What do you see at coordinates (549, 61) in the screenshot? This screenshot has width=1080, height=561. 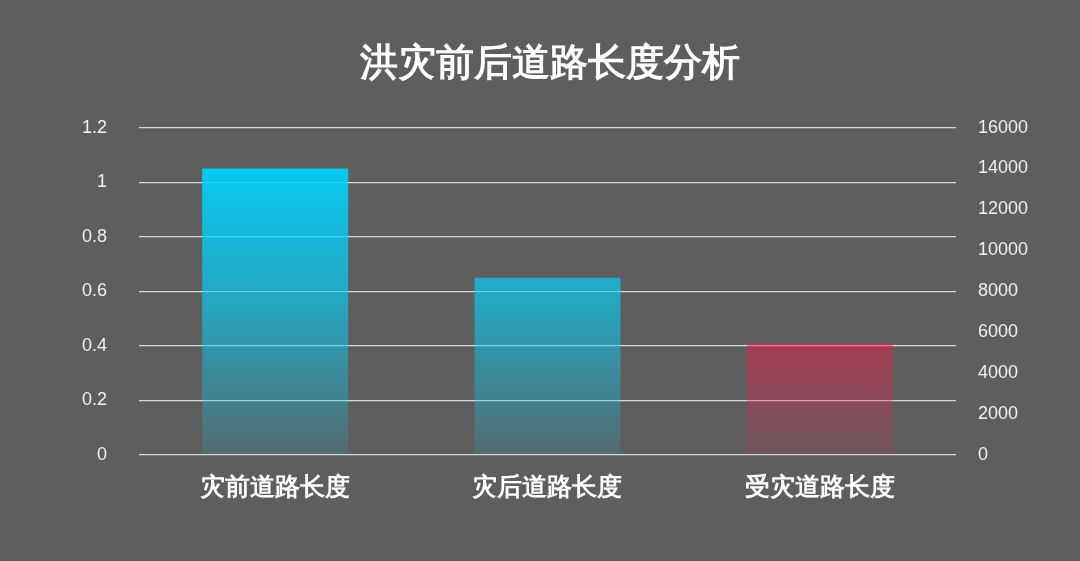 I see `chart-title: 洪灾前后道路长度分析` at bounding box center [549, 61].